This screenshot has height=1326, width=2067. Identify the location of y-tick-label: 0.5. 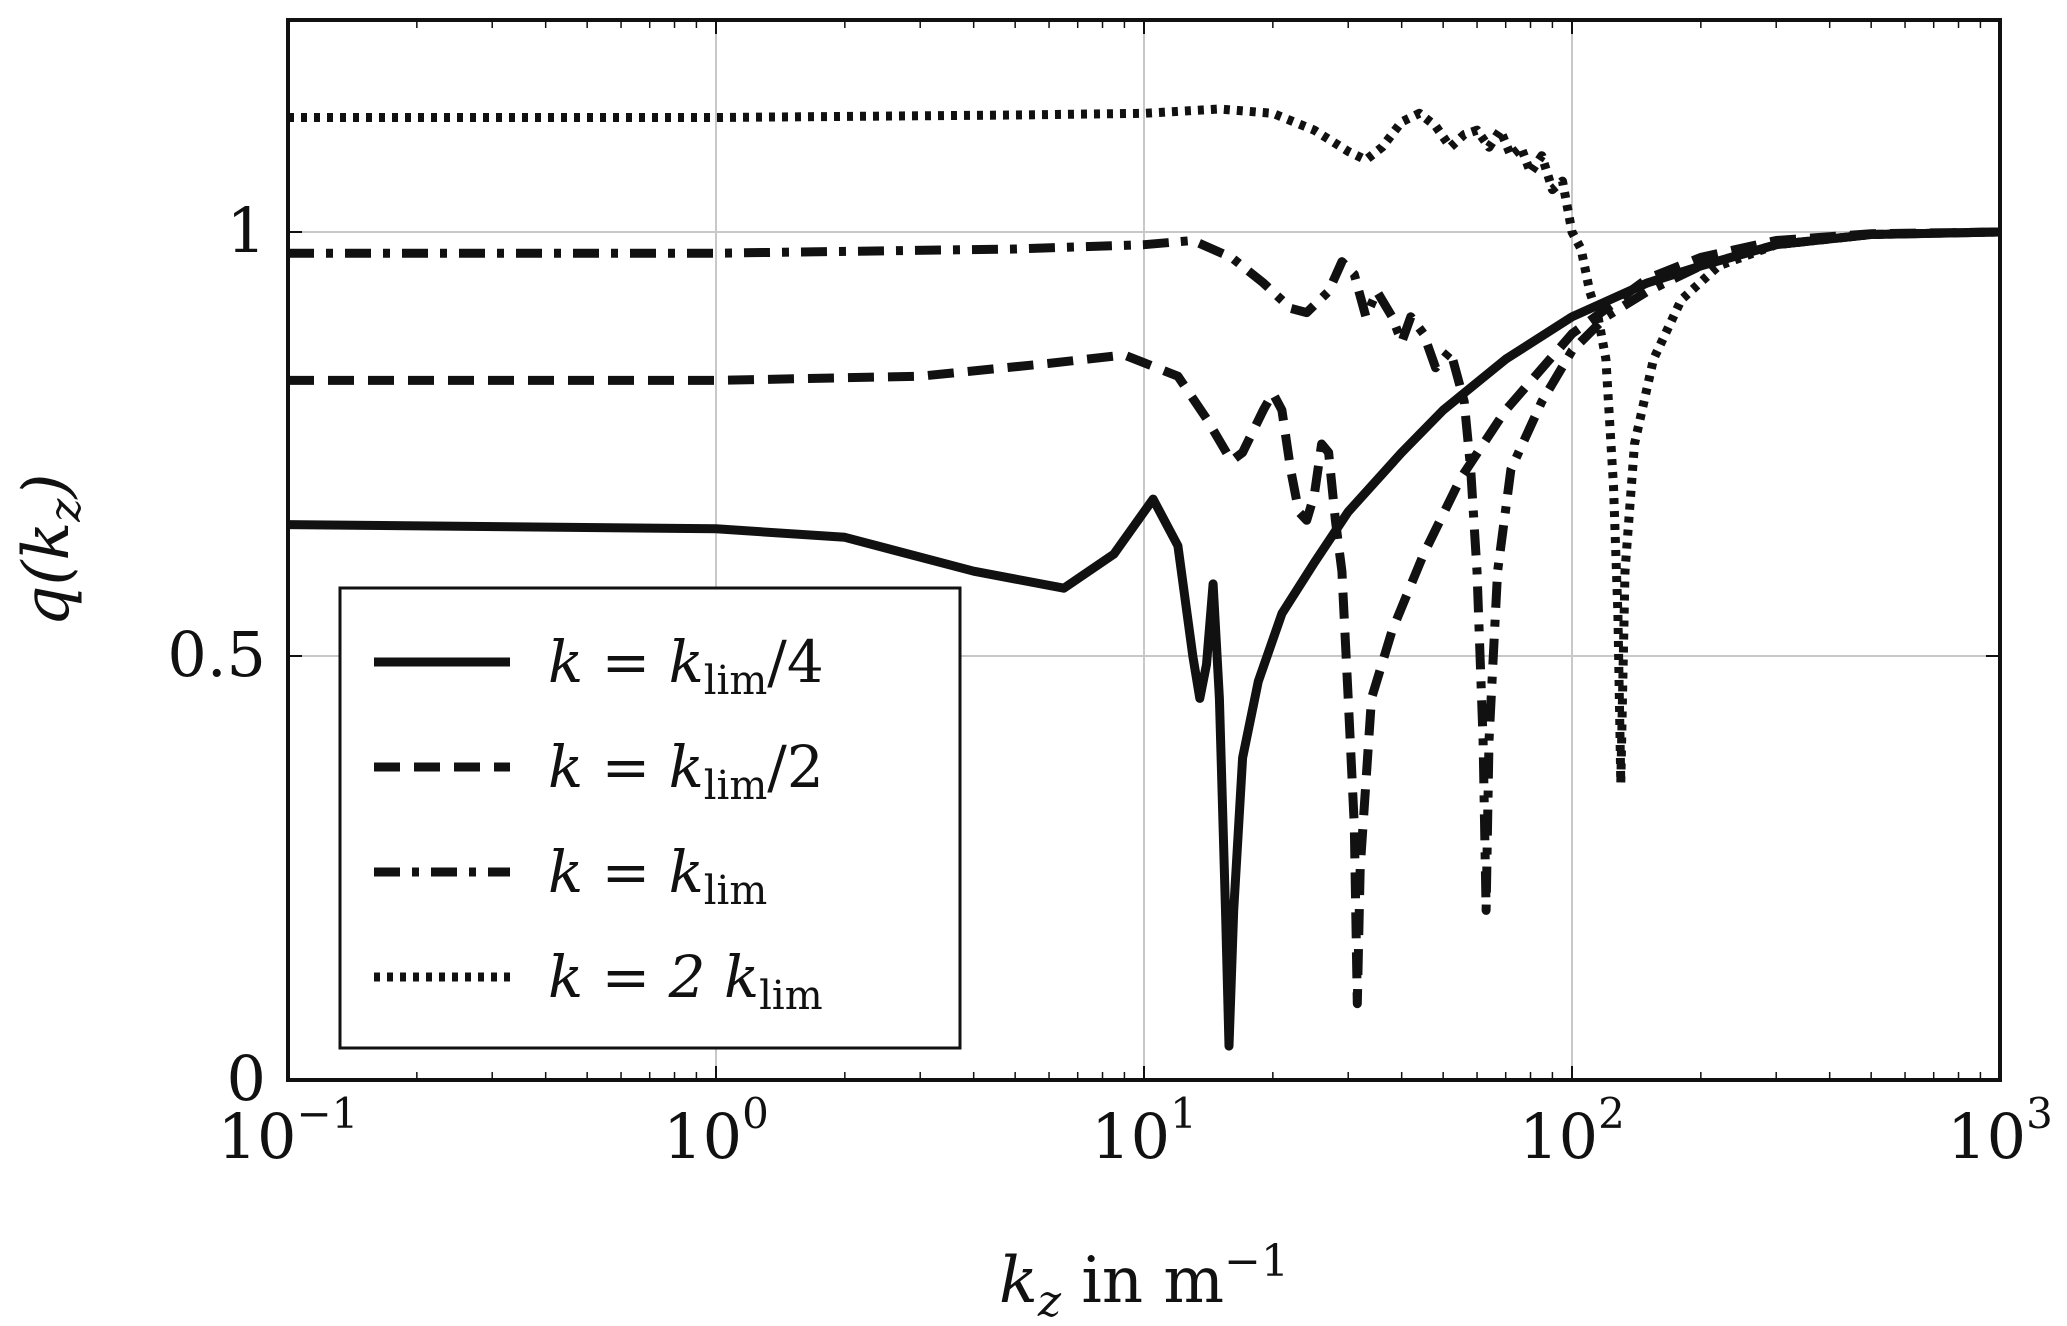
(216, 654).